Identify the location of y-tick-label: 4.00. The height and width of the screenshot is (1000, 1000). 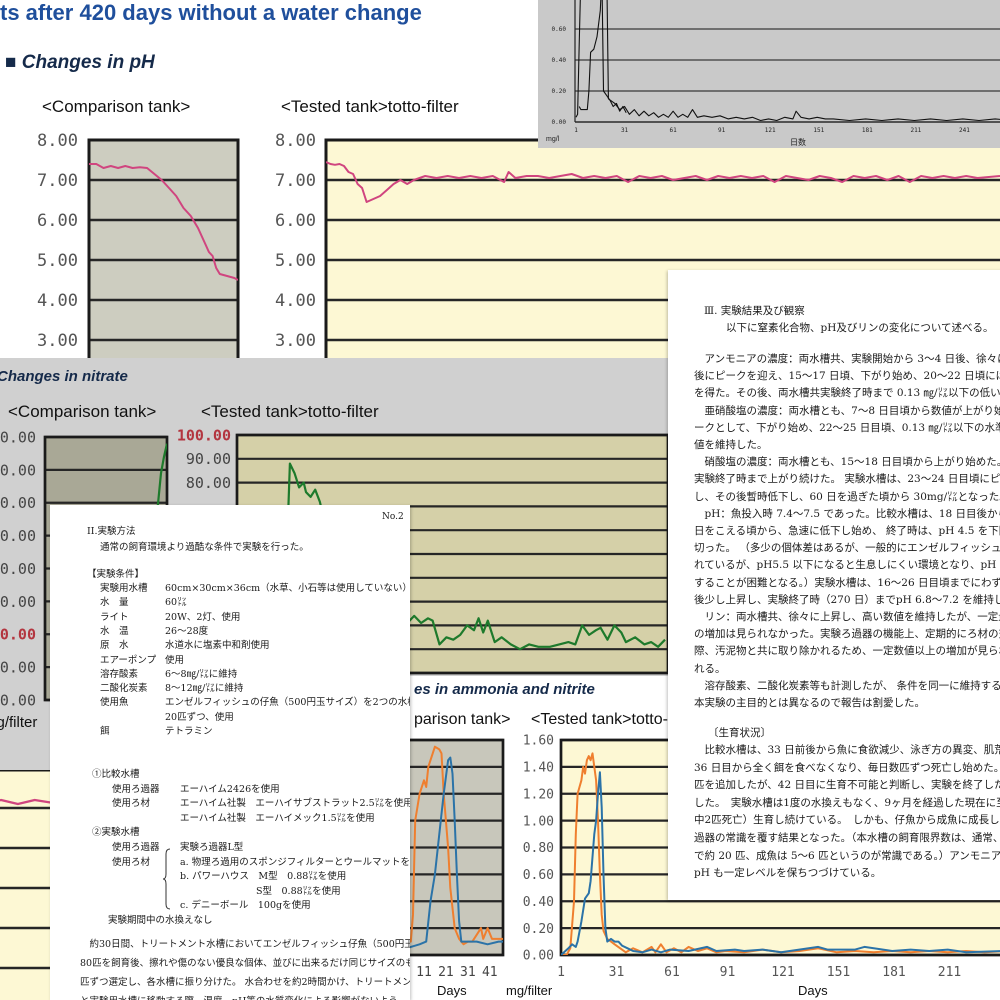
(57, 301).